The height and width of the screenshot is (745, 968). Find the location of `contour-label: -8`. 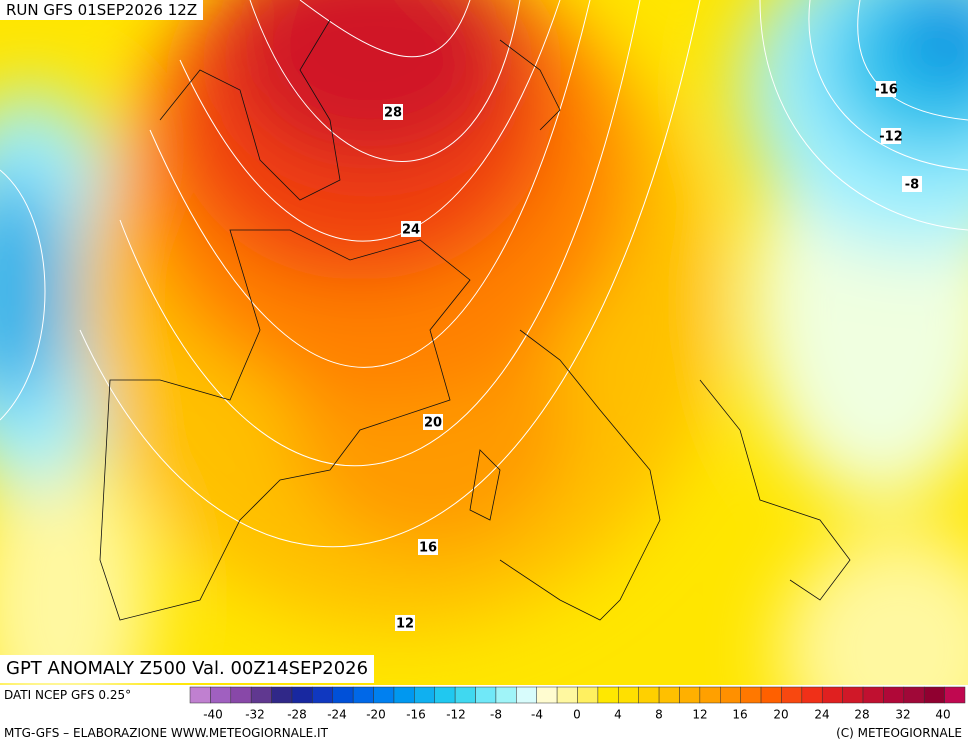

contour-label: -8 is located at coordinates (912, 185).